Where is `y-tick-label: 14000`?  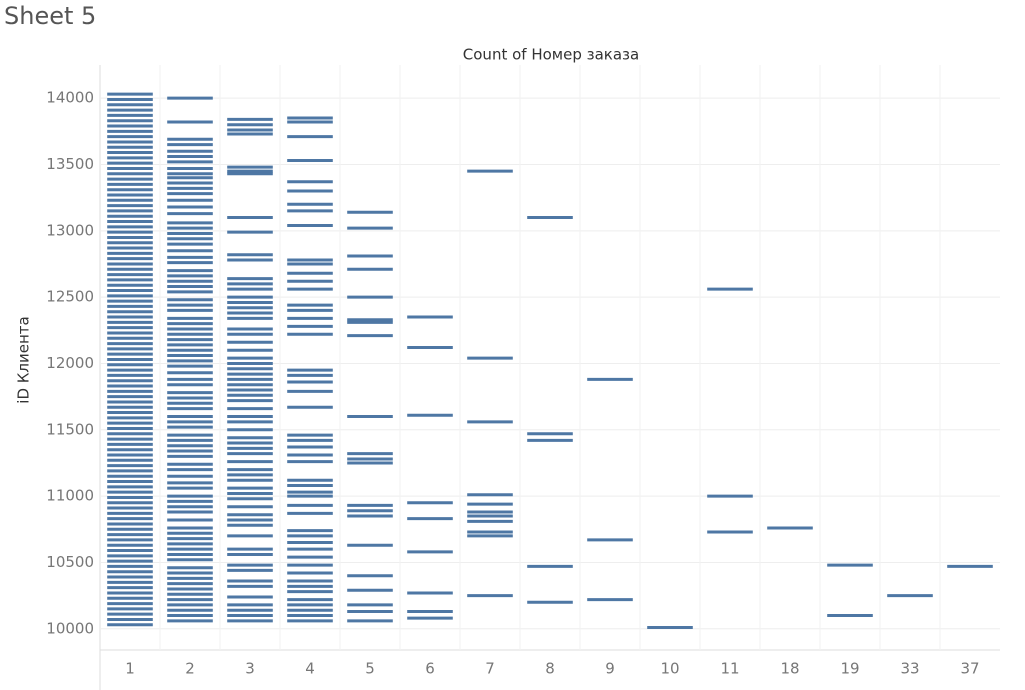
y-tick-label: 14000 is located at coordinates (70, 98).